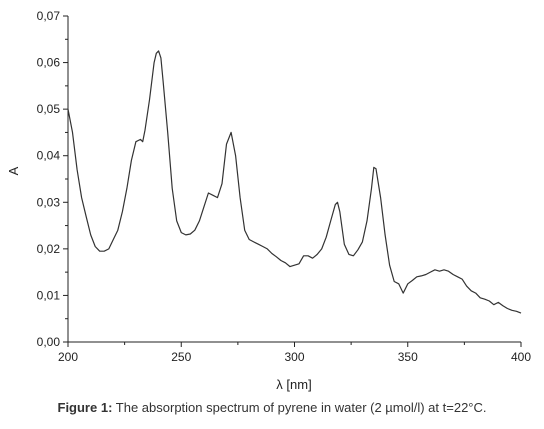 The image size is (544, 429). What do you see at coordinates (49, 156) in the screenshot?
I see `y-tick-label: 0,04` at bounding box center [49, 156].